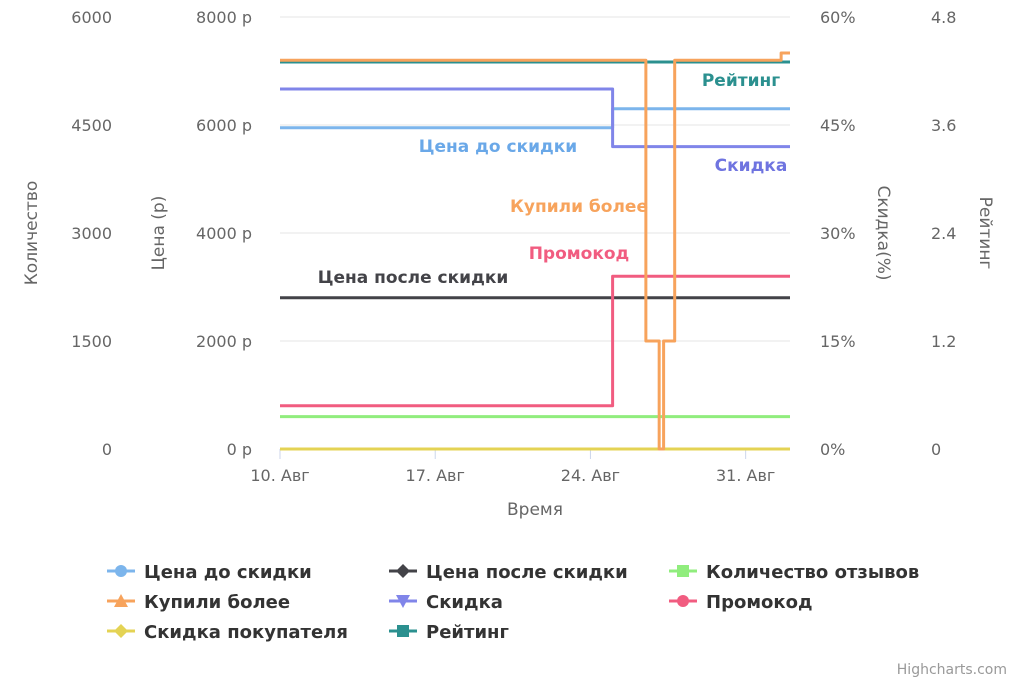 The width and height of the screenshot is (1024, 683). What do you see at coordinates (838, 341) in the screenshot?
I see `y-tick-label-pct: 15%` at bounding box center [838, 341].